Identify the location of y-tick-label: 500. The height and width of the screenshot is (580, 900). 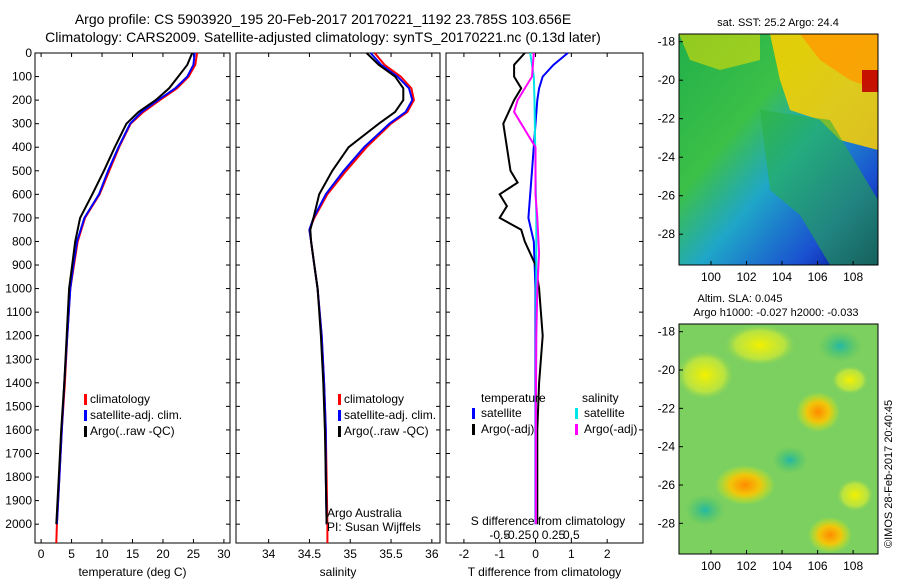
(22, 171).